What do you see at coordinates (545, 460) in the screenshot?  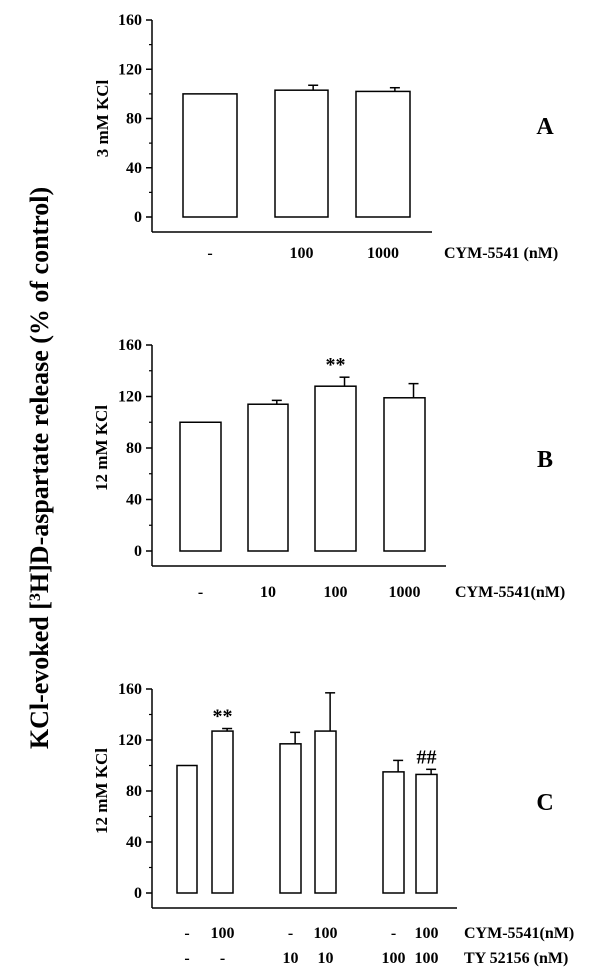 I see `panel-label: B` at bounding box center [545, 460].